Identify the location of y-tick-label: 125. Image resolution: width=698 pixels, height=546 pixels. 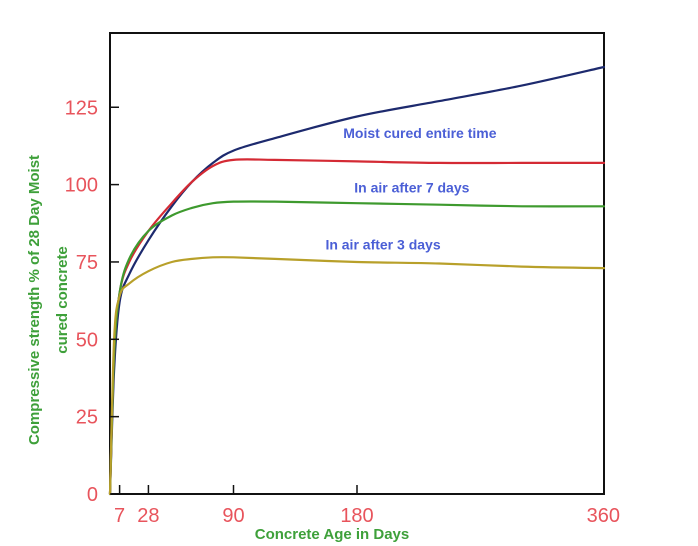
(81, 108).